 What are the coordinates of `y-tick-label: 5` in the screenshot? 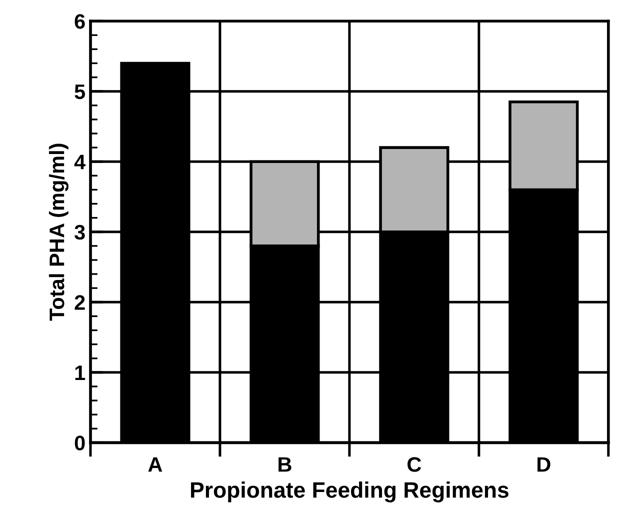 It's located at (80, 92).